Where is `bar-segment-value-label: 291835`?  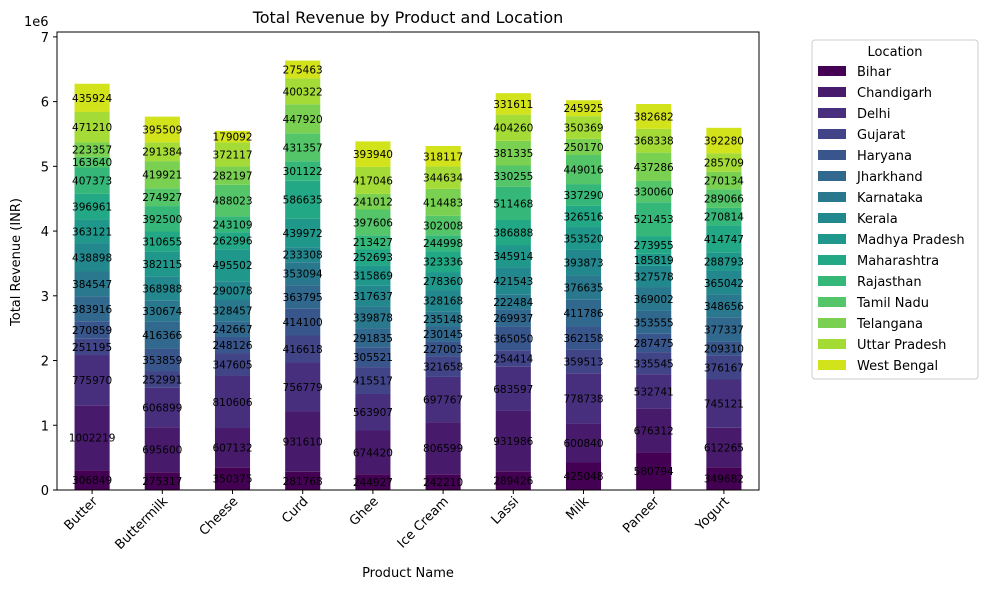 bar-segment-value-label: 291835 is located at coordinates (373, 339).